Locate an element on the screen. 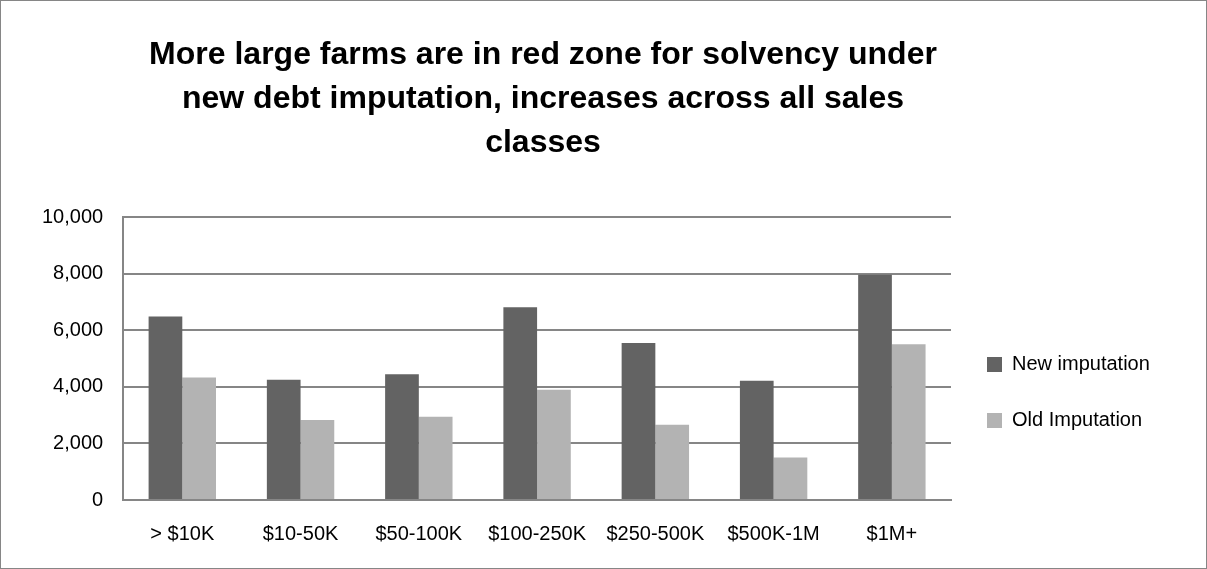  legend-label: New imputation is located at coordinates (1081, 363).